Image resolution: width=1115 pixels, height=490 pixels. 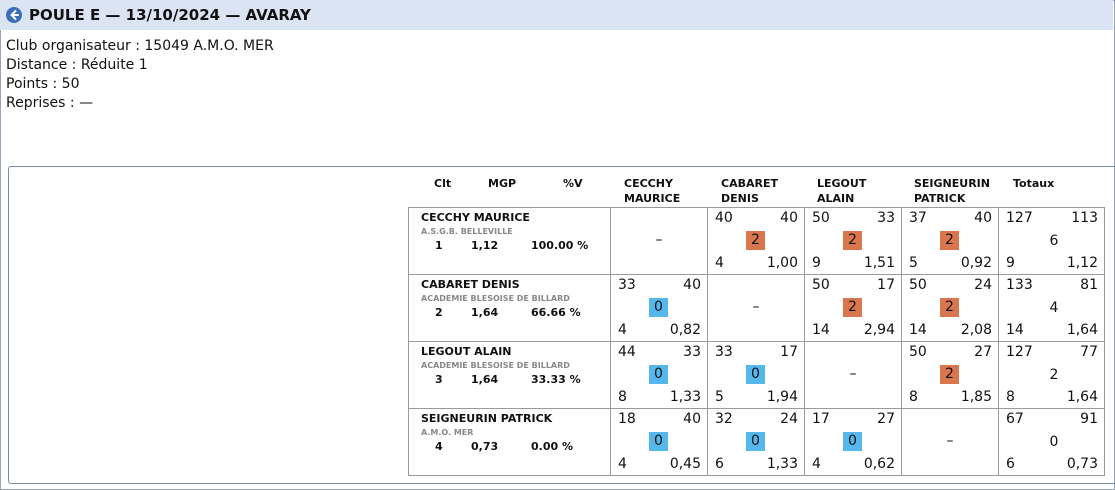 What do you see at coordinates (782, 263) in the screenshot?
I see `match-average: 1,00` at bounding box center [782, 263].